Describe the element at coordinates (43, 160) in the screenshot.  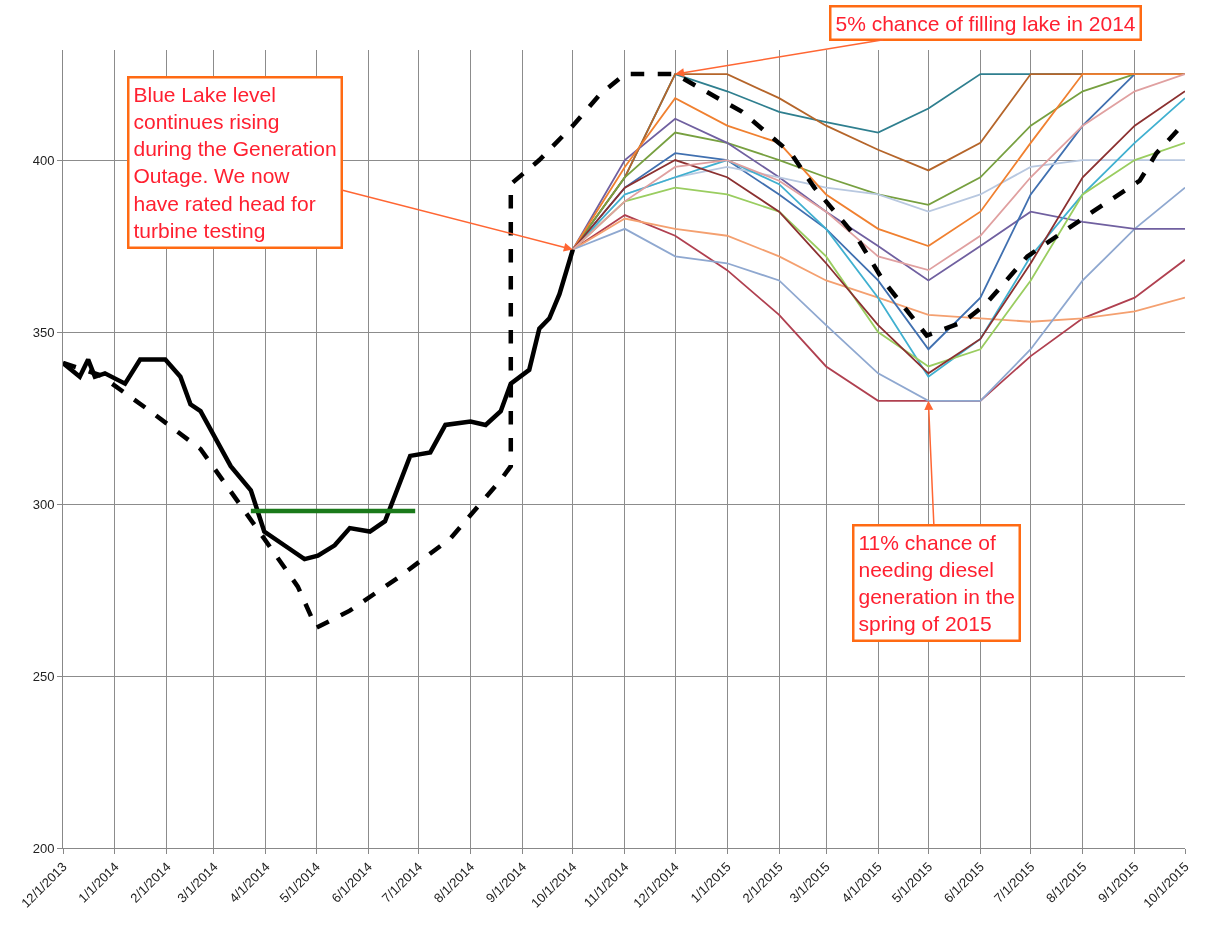
I see `y-tick-label: 400` at that location.